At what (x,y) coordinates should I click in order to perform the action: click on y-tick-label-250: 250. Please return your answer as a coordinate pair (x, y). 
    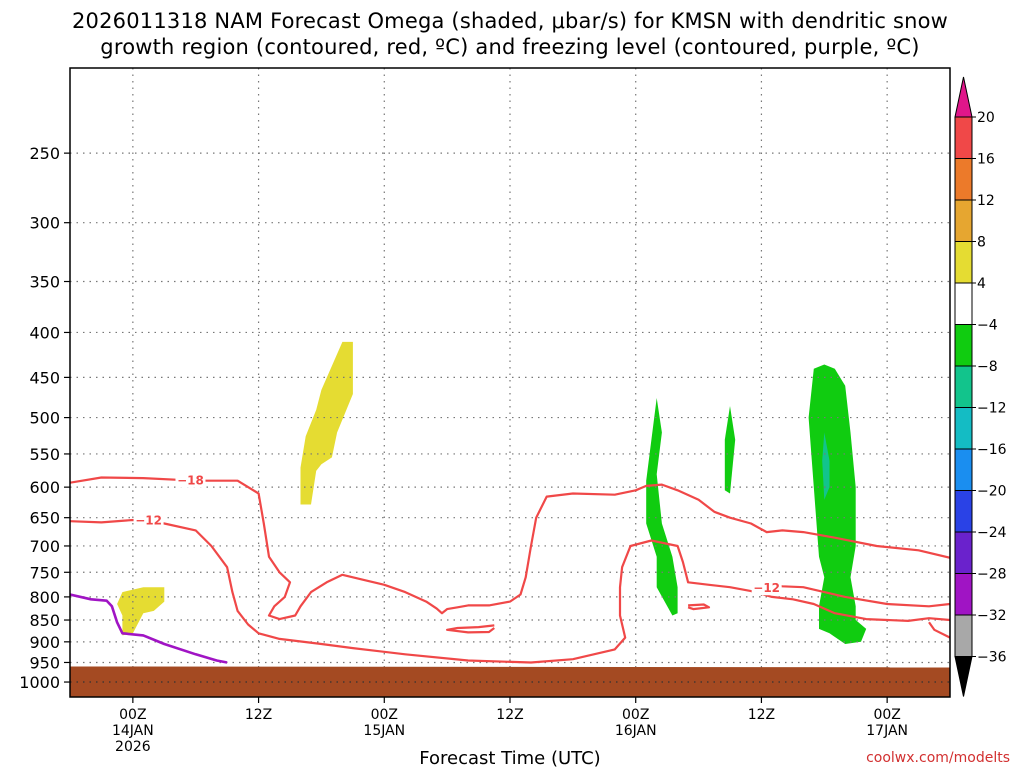
    Looking at the image, I should click on (44, 153).